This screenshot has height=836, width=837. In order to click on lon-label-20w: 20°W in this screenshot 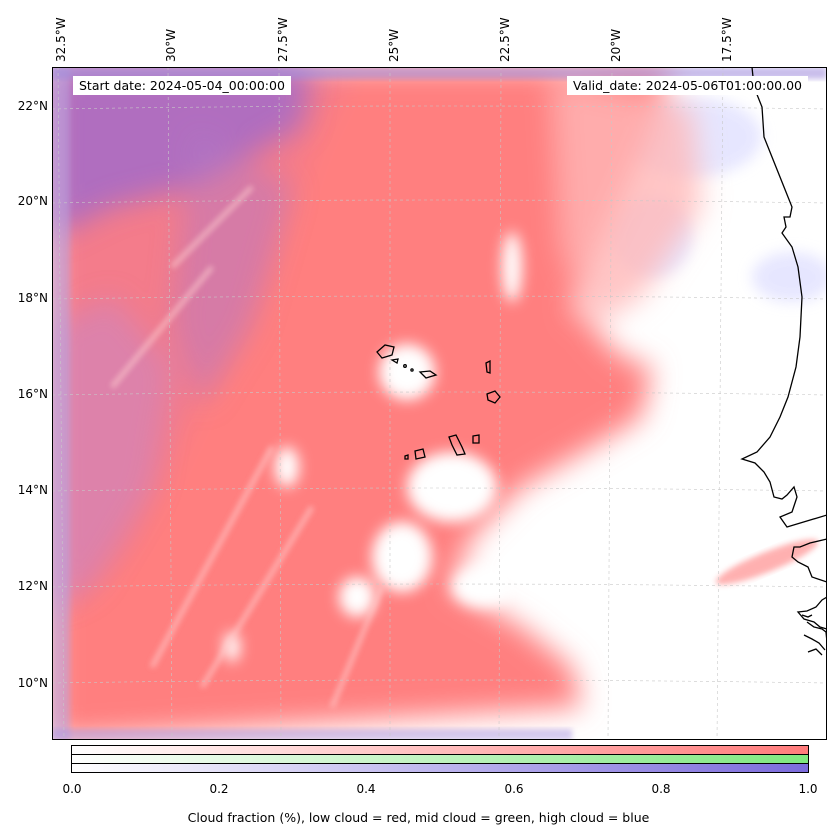, I will do `click(616, 45)`.